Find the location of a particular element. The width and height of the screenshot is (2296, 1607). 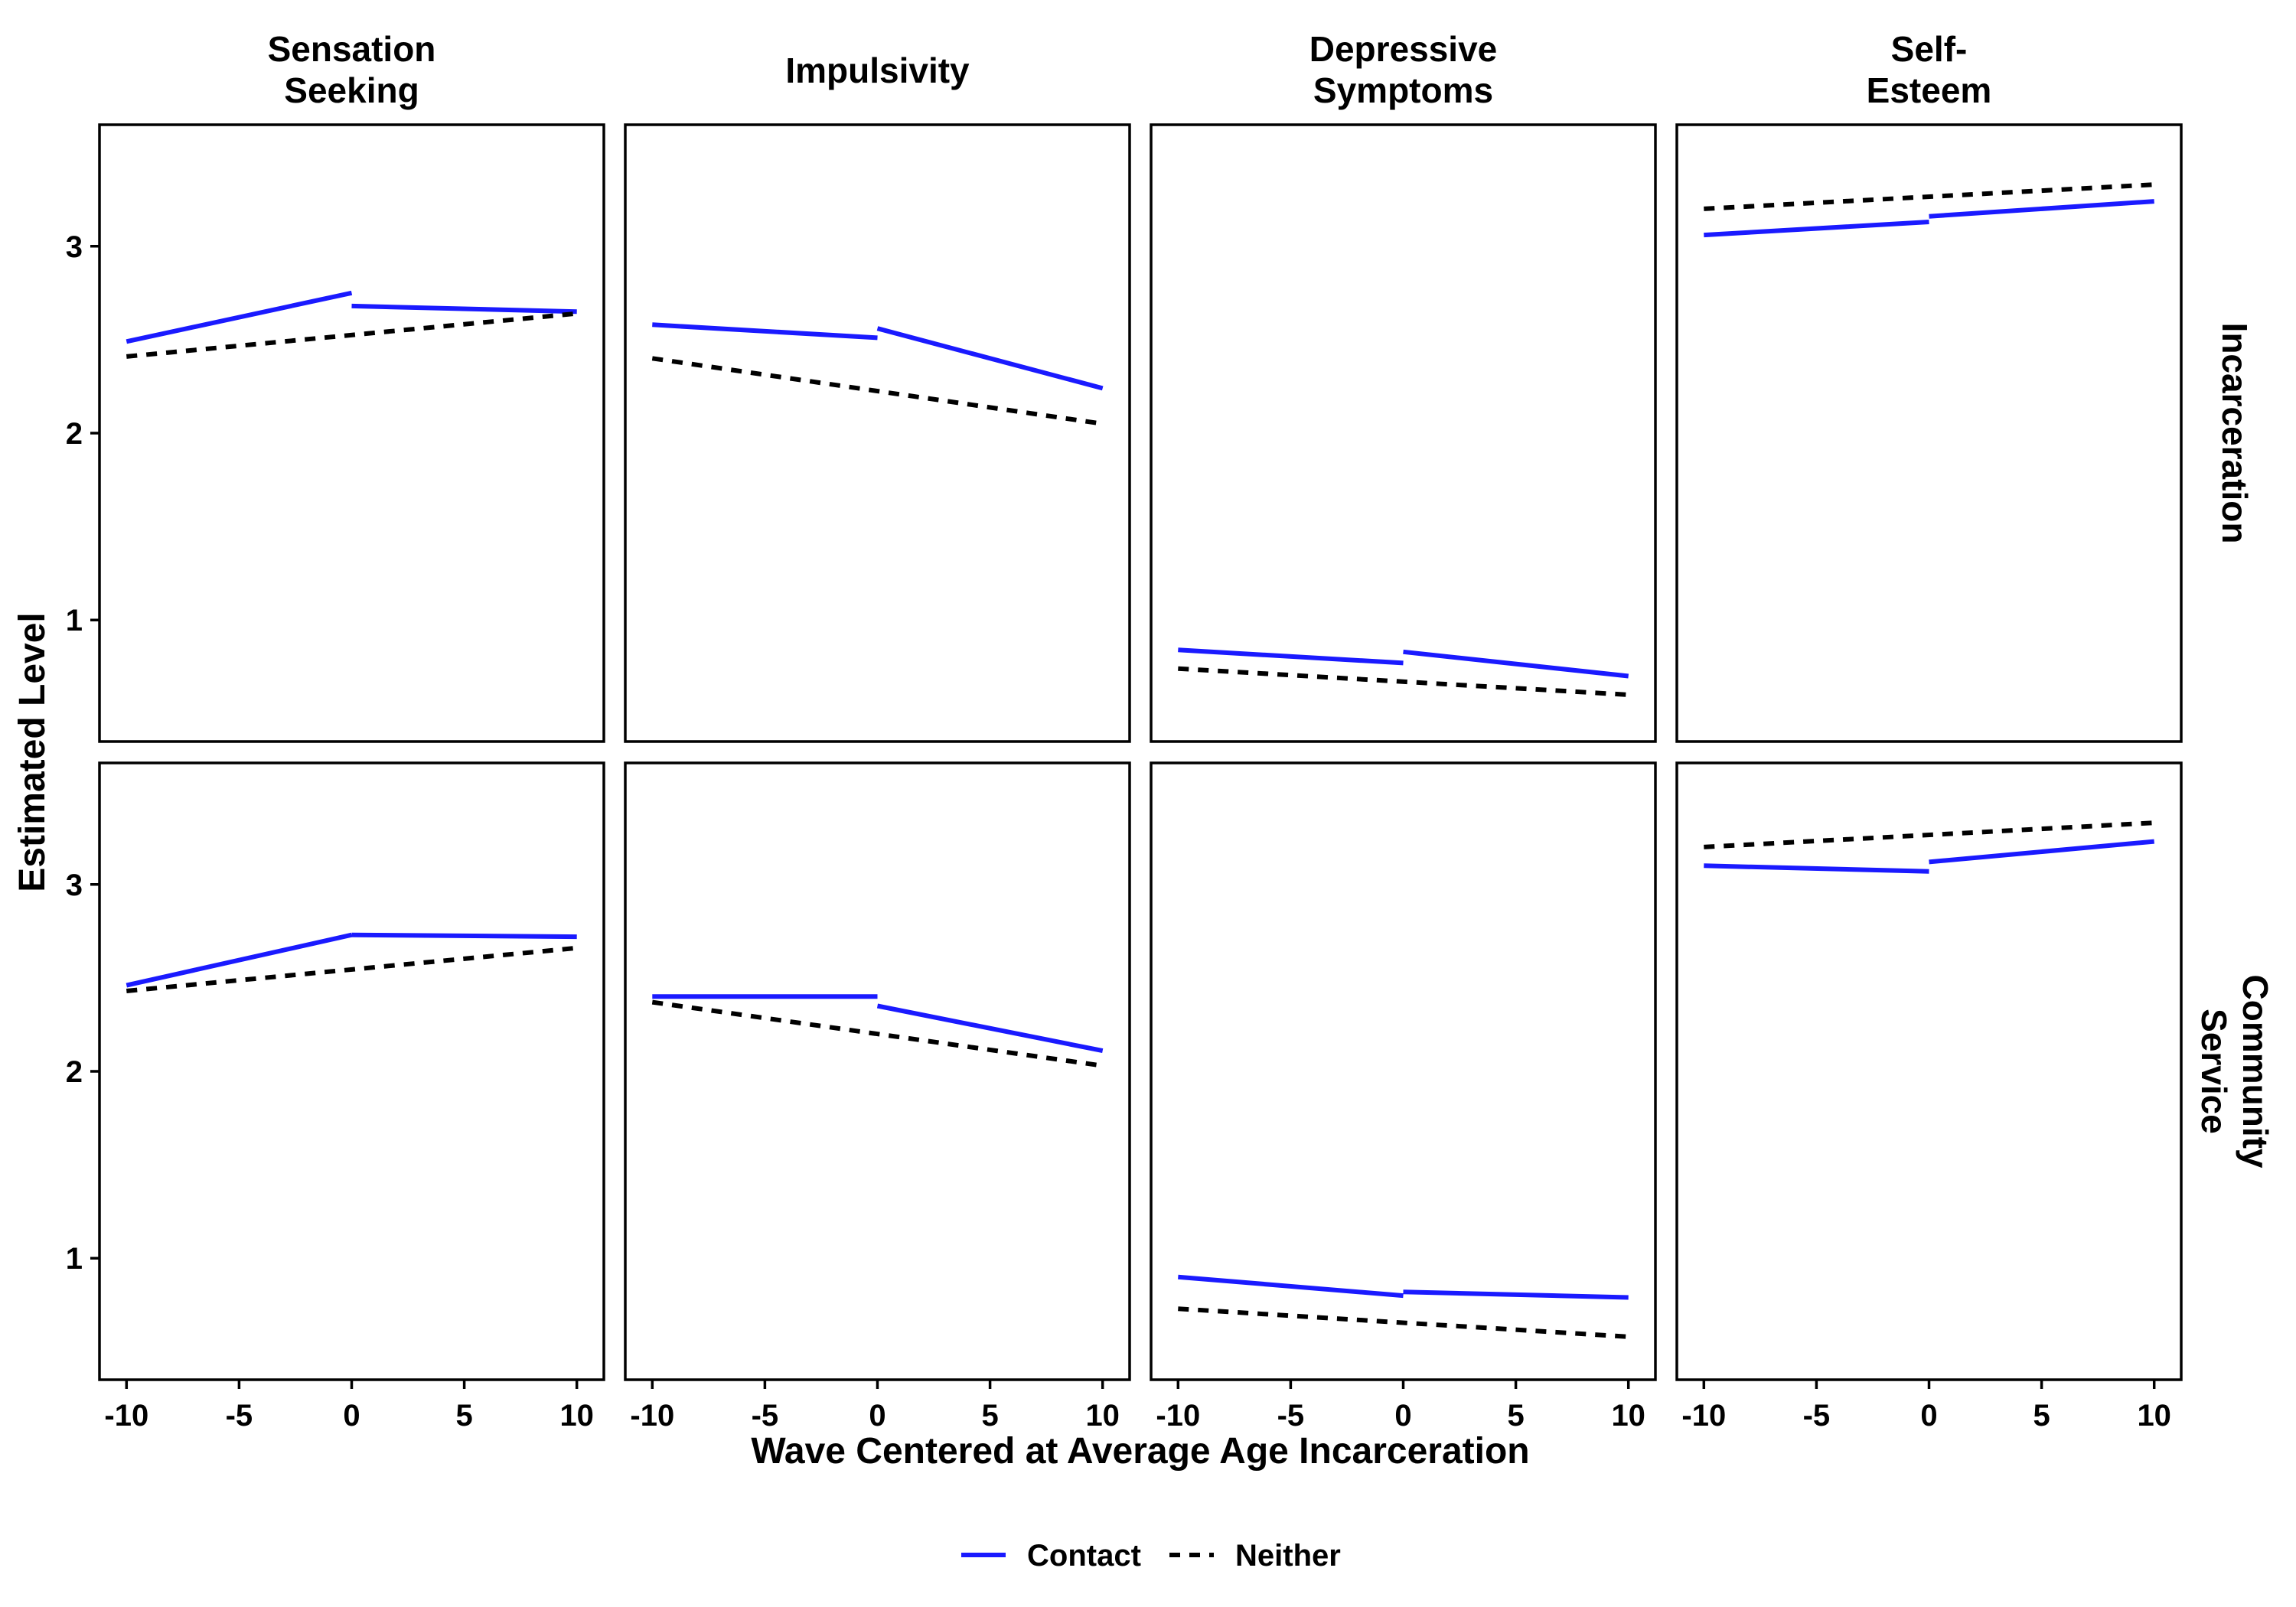

facet-row-title: CommunityService is located at coordinates (2234, 1072).